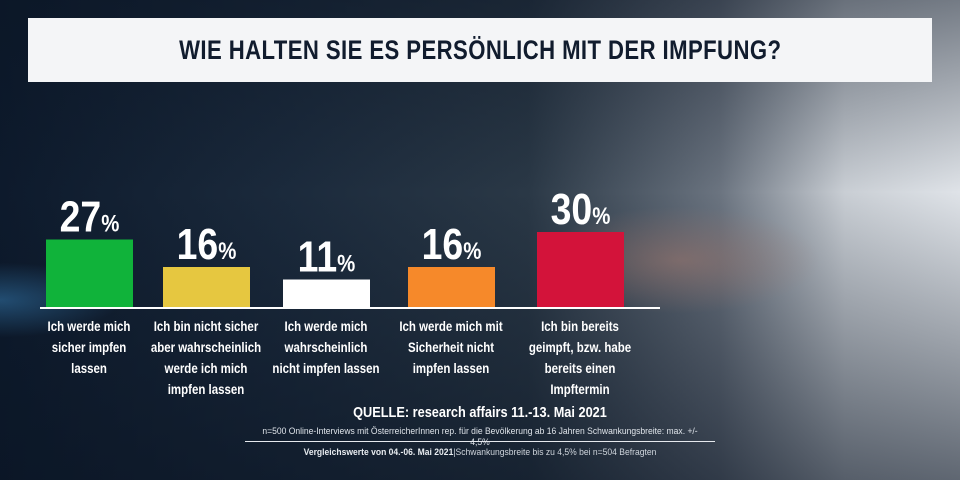  What do you see at coordinates (89, 347) in the screenshot?
I see `category-label: Ich werde mich sicher impfen lassen` at bounding box center [89, 347].